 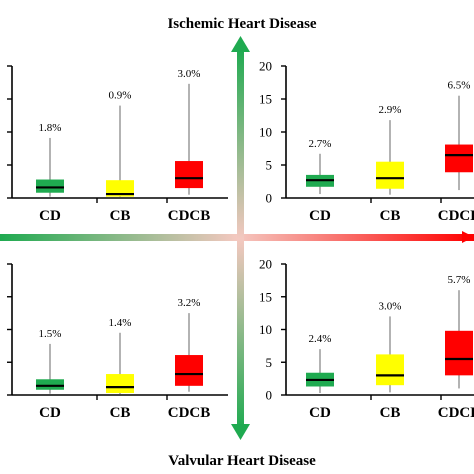 I want to click on data-label-CDCB: 3.0%, so click(x=189, y=74).